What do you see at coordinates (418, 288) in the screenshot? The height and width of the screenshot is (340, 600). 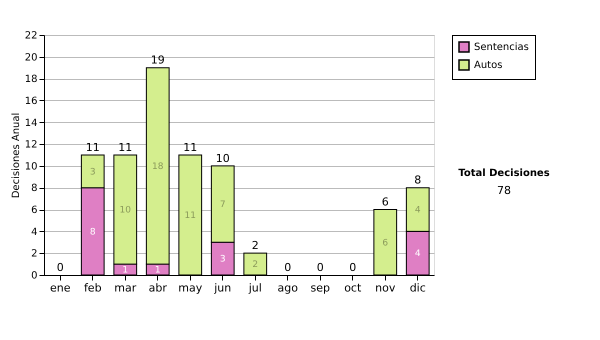 I see `x-tick-label: dic` at bounding box center [418, 288].